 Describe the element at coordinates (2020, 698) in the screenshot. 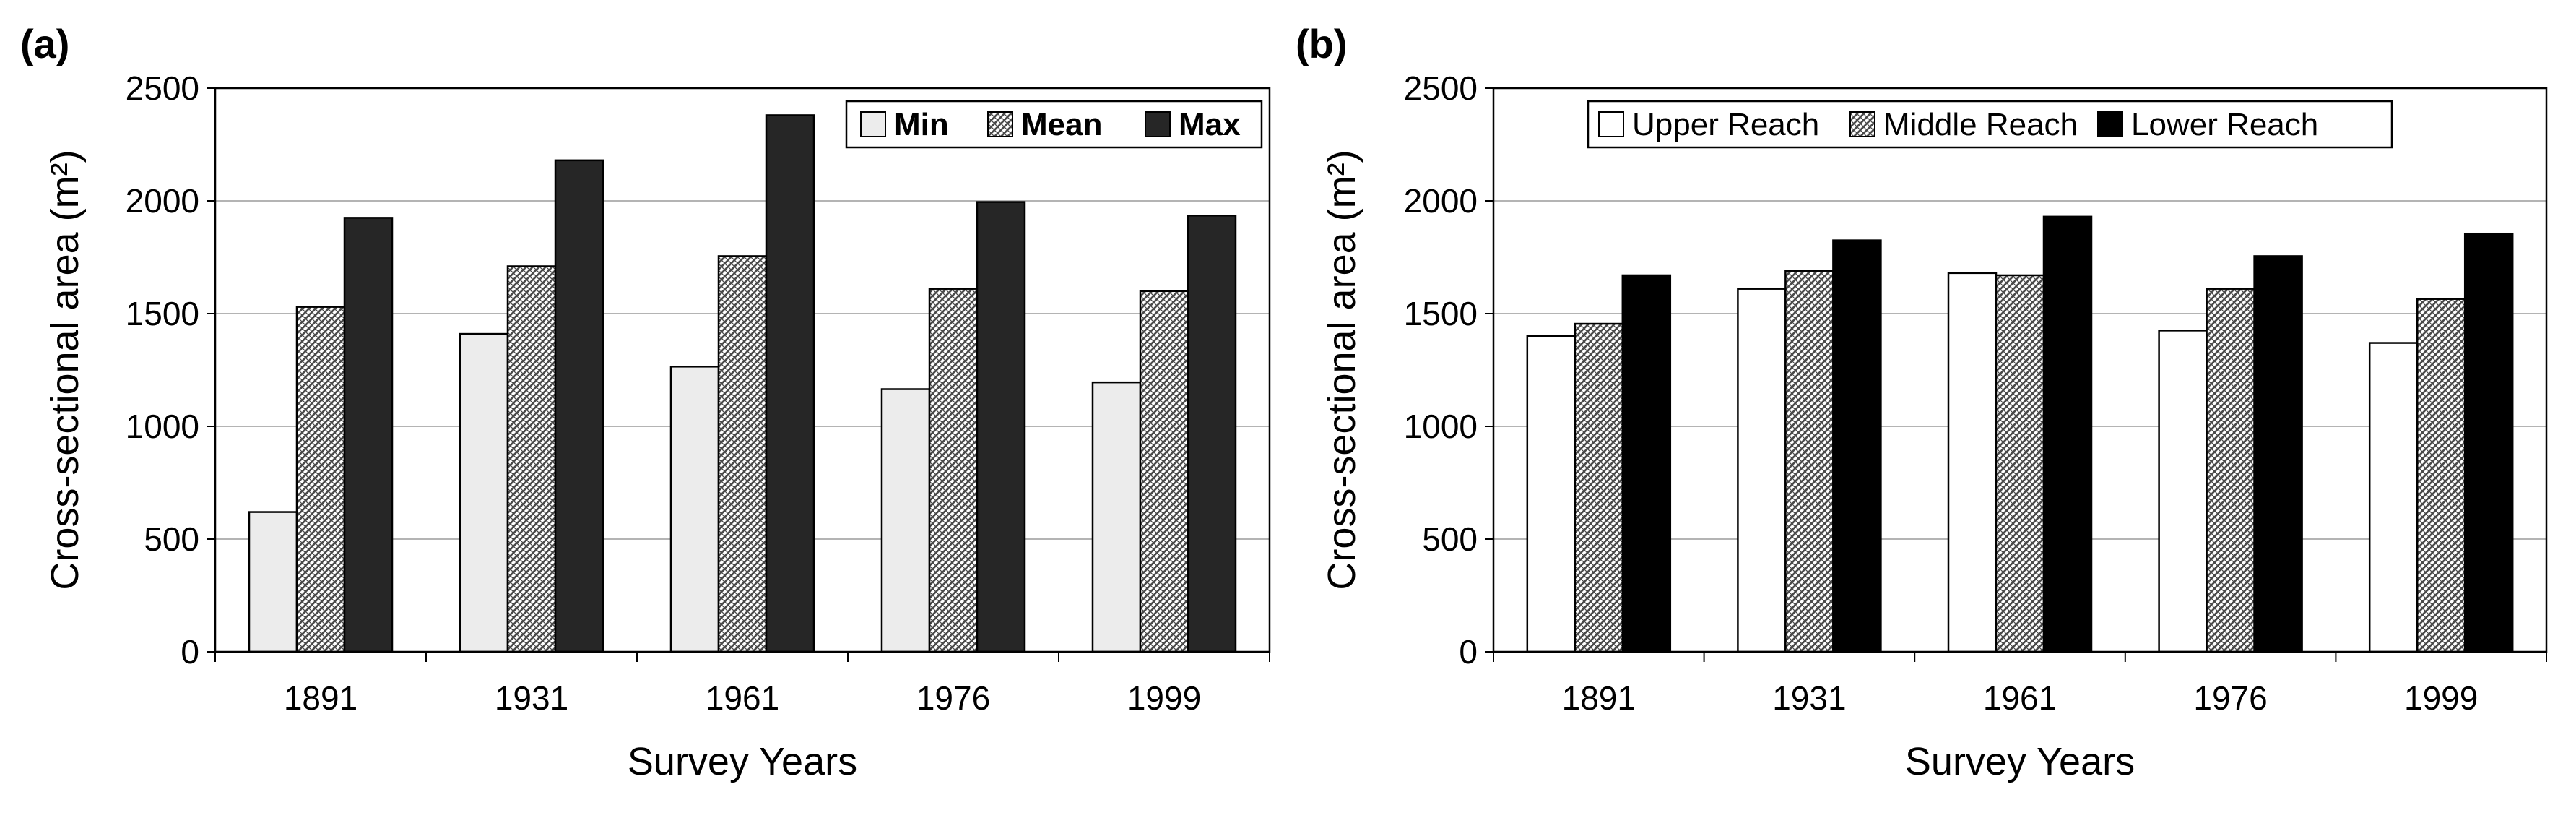

I see `chart-b-x-tick-label: 1961` at that location.